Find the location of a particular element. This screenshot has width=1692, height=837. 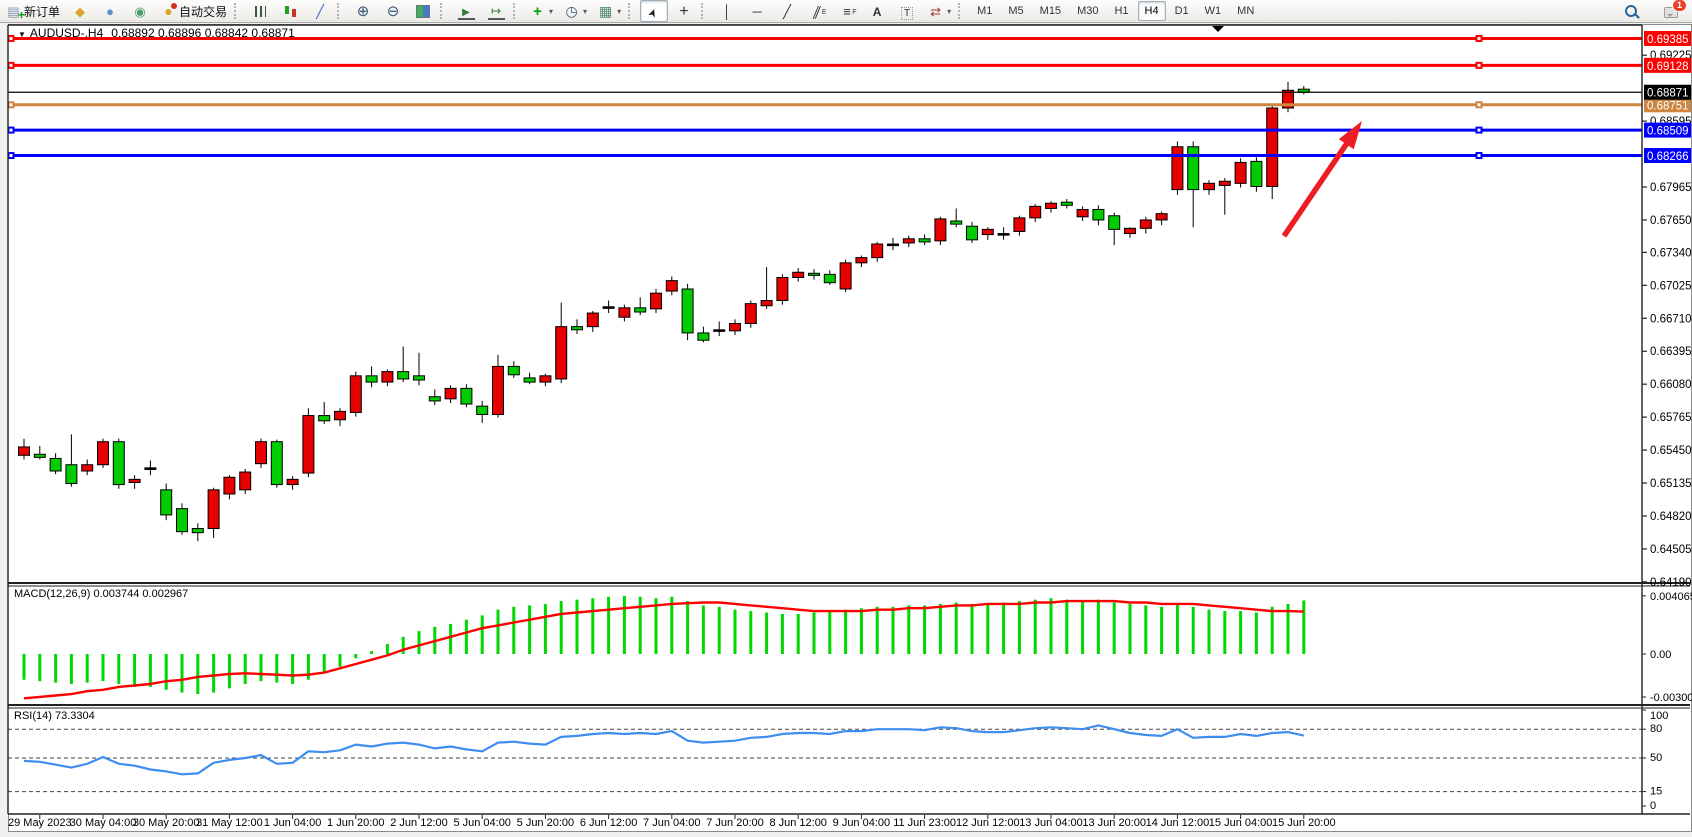

toolbar-group-timeframes: M1 M5 M15 M30 H1 H4 D1 W1 MN is located at coordinates (1115, 11).